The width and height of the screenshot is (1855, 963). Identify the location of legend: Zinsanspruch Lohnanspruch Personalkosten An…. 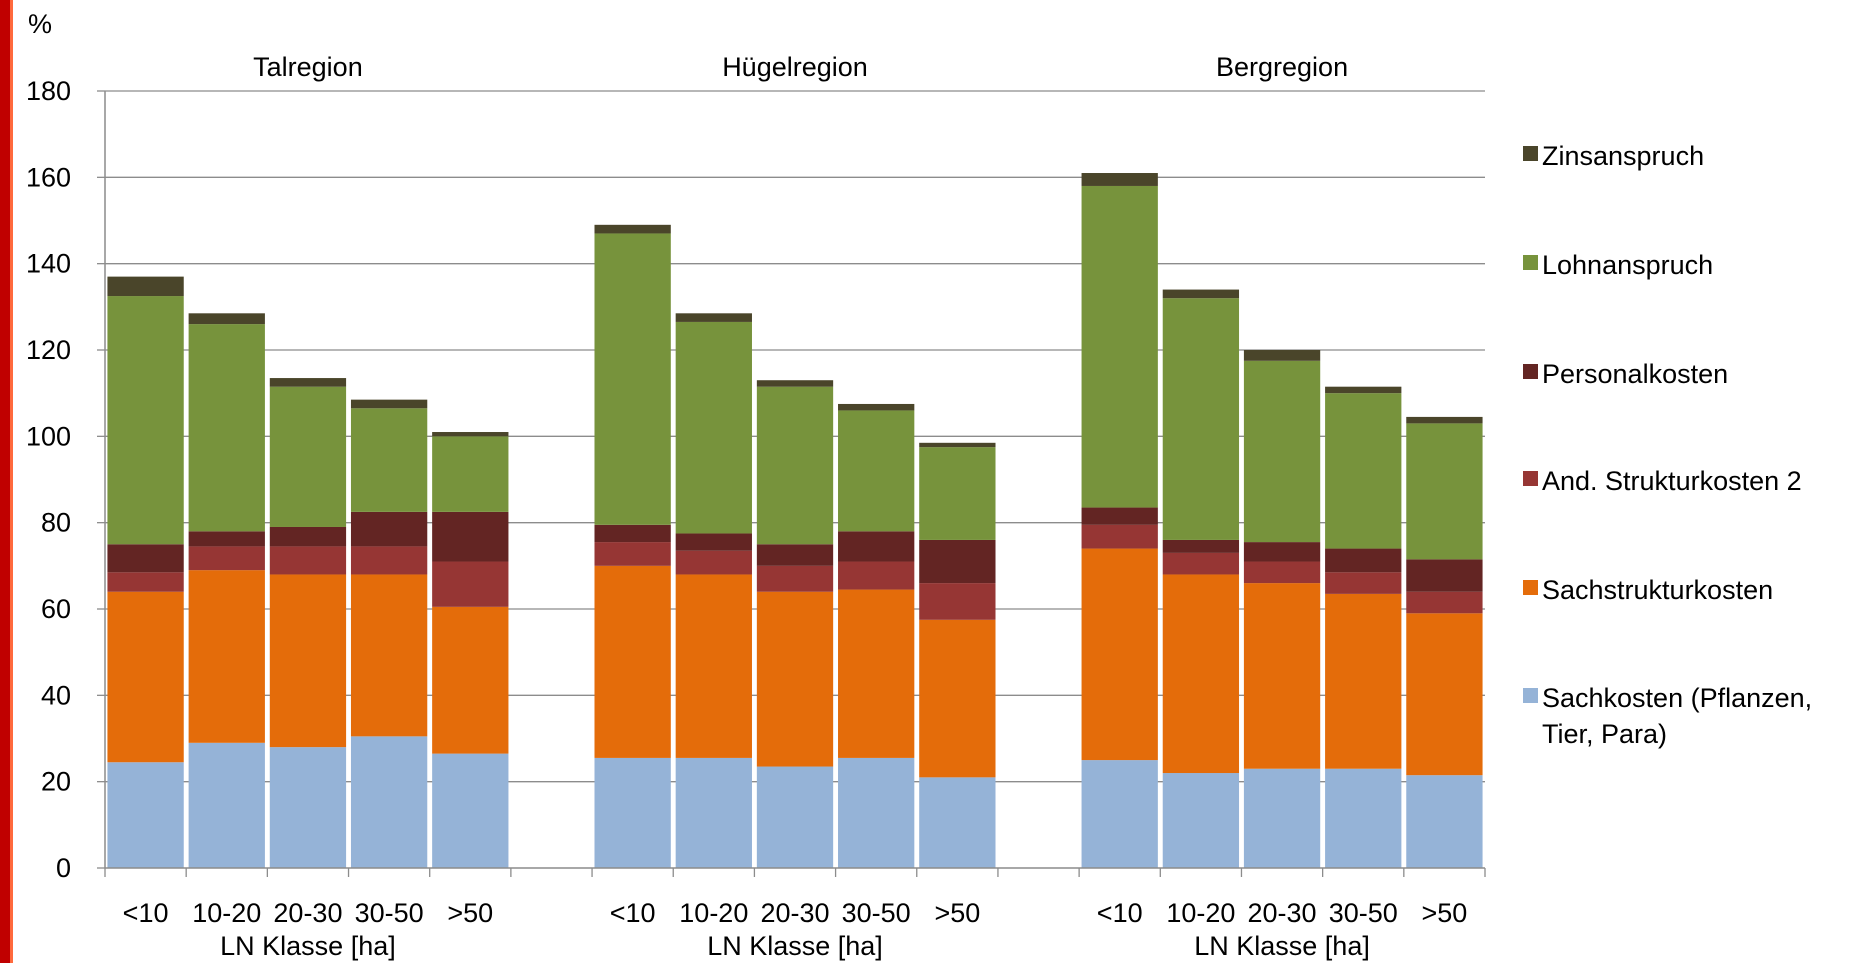
(1667, 445).